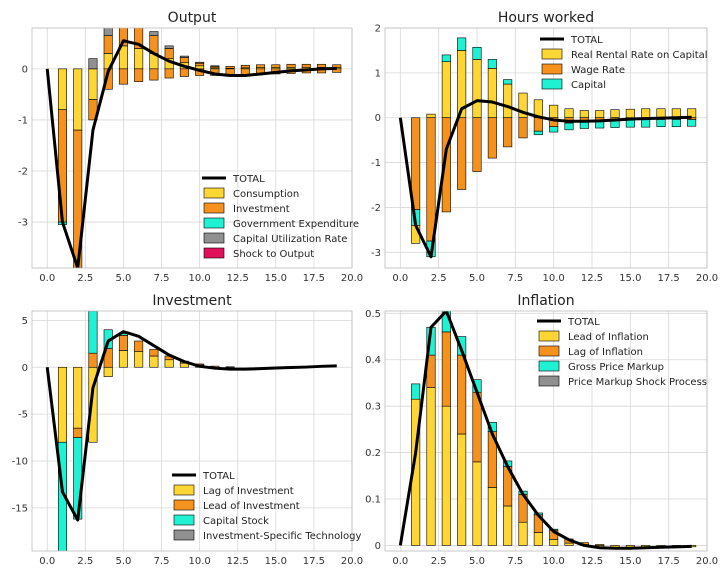 This screenshot has height=576, width=720. What do you see at coordinates (707, 561) in the screenshot?
I see `x-tick-label: 20.0` at bounding box center [707, 561].